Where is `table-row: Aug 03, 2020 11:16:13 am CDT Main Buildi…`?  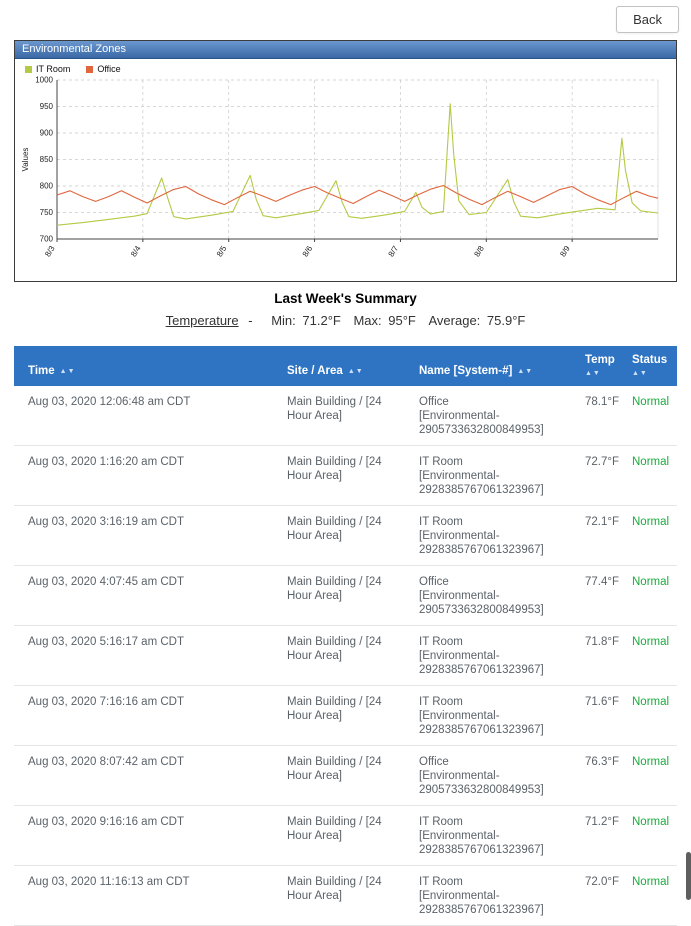 table-row: Aug 03, 2020 11:16:13 am CDT Main Buildi… is located at coordinates (345, 895).